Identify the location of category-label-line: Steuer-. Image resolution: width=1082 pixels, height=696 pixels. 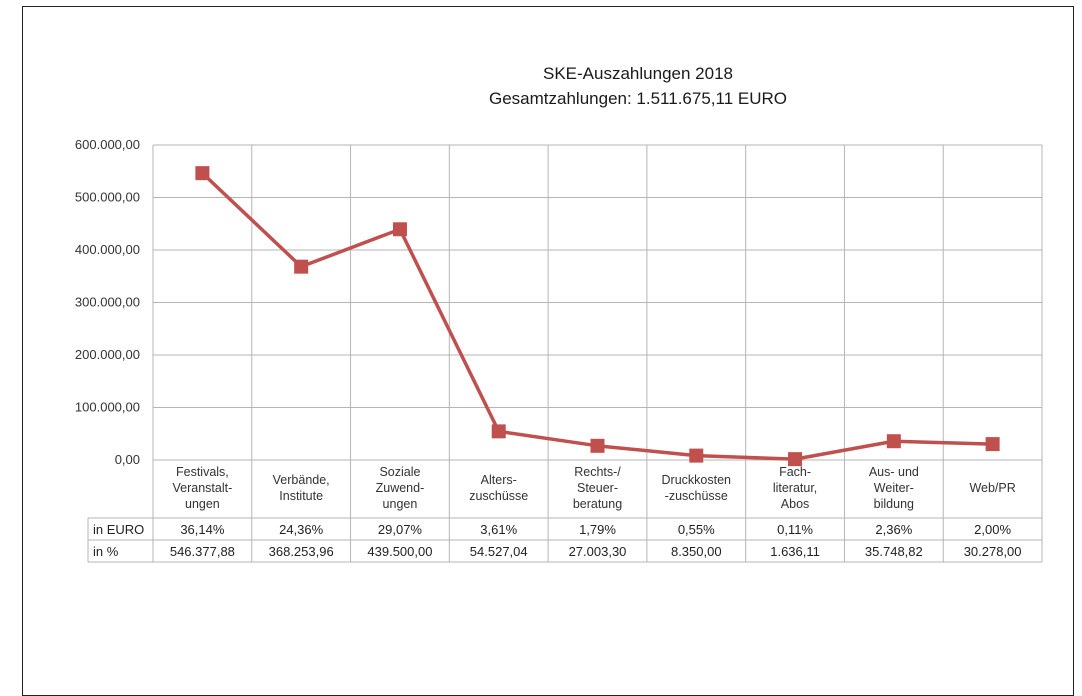
(597, 488).